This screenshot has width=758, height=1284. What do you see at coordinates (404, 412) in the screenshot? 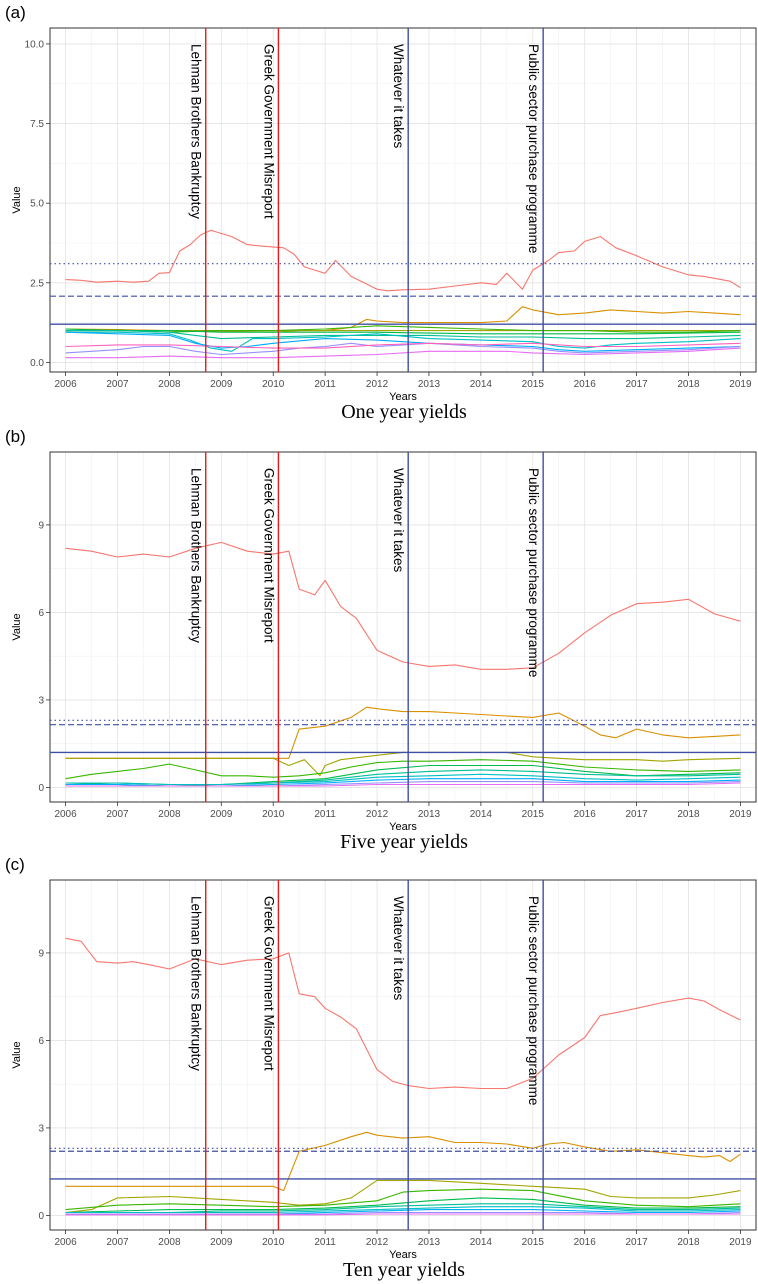
I see `chart-caption: One year yields` at bounding box center [404, 412].